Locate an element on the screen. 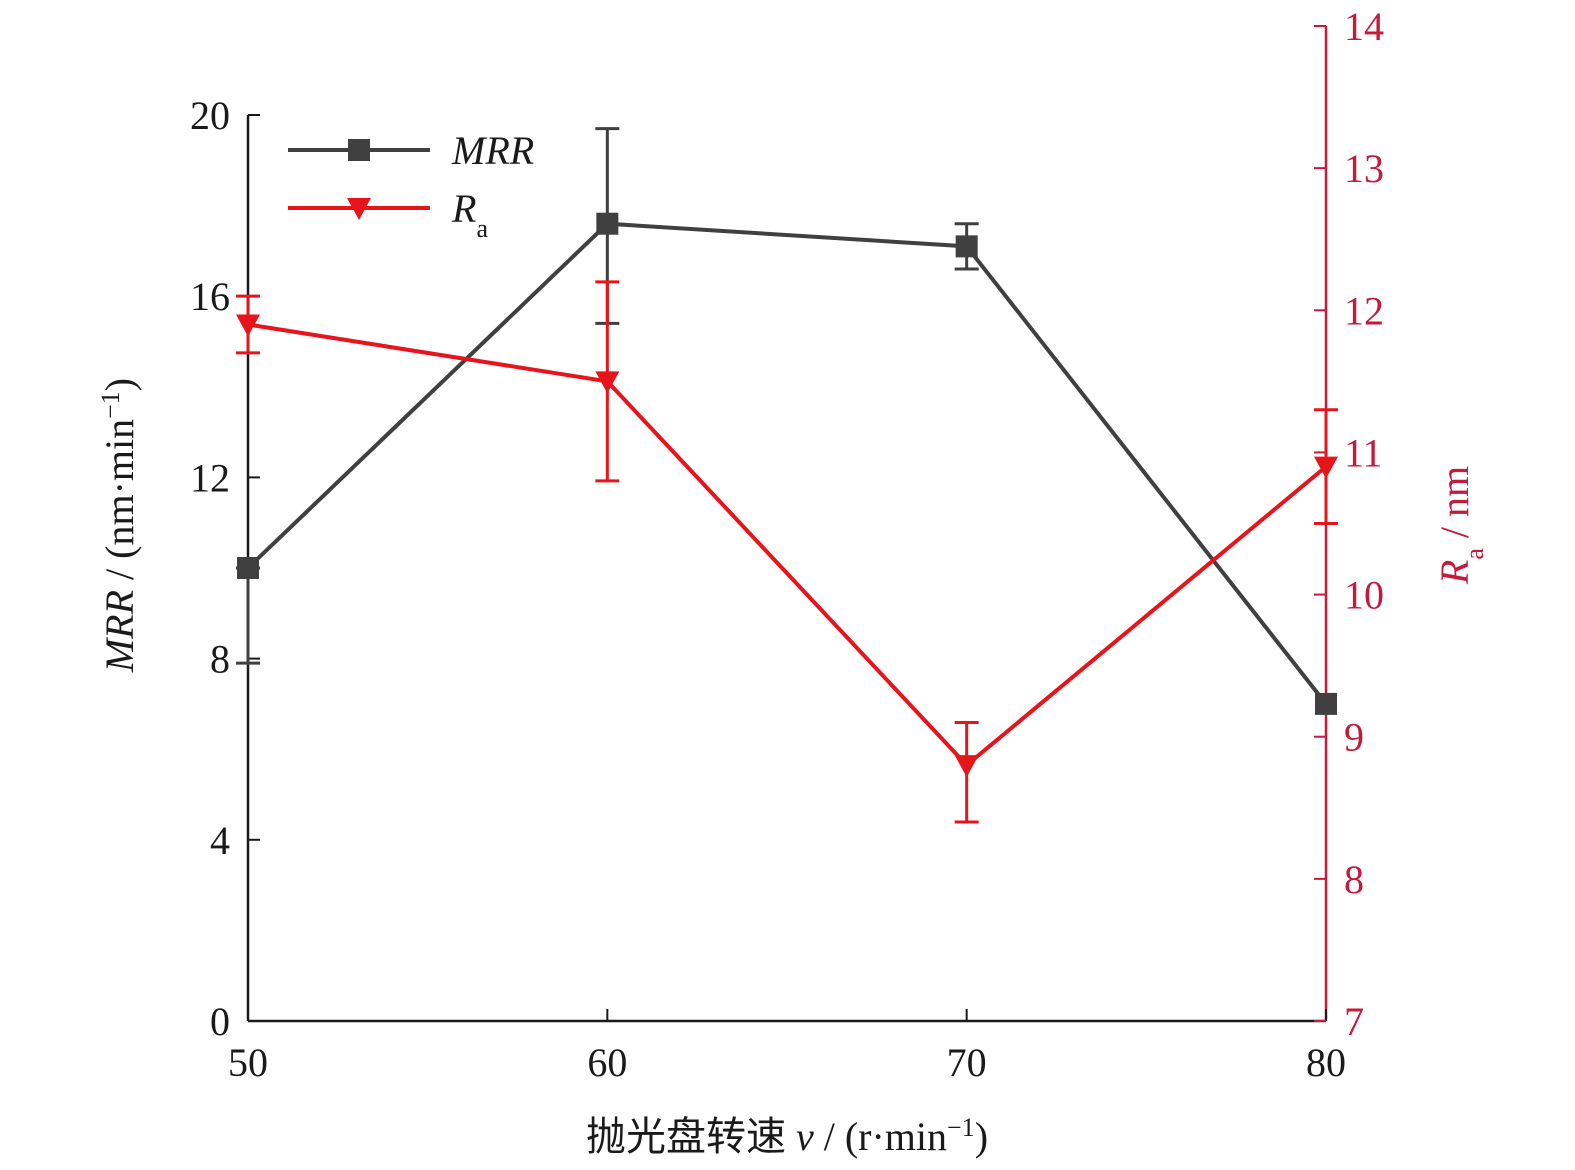 Image resolution: width=1575 pixels, height=1170 pixels. legend-marker-ra is located at coordinates (359, 209).